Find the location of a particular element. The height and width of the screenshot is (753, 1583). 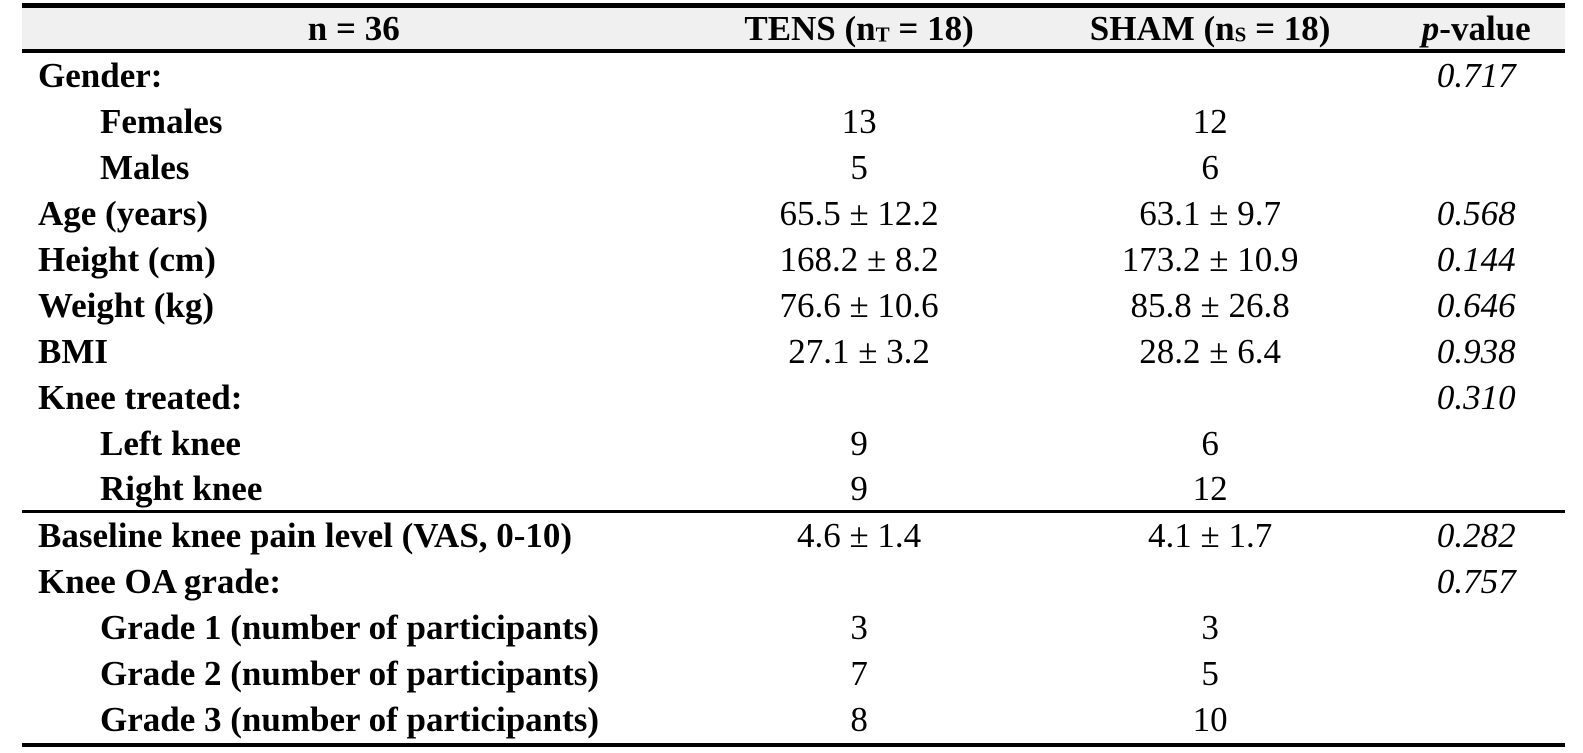

tens-value: 4.6 ± 1.4 is located at coordinates (859, 535).